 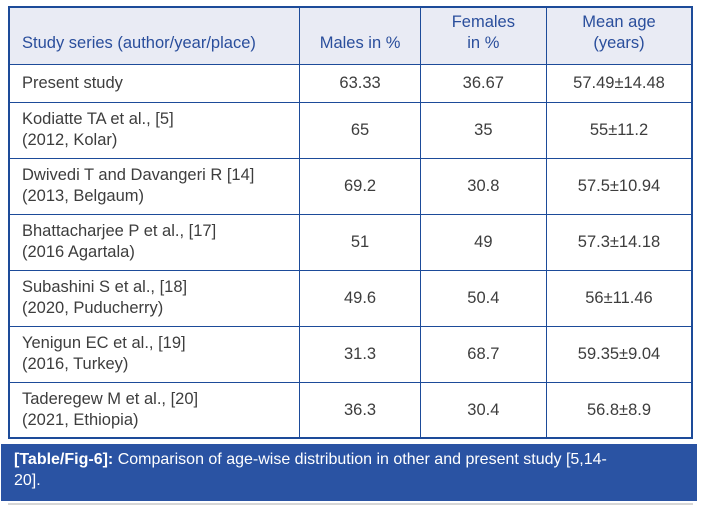 What do you see at coordinates (360, 83) in the screenshot?
I see `males-cell: 63.33` at bounding box center [360, 83].